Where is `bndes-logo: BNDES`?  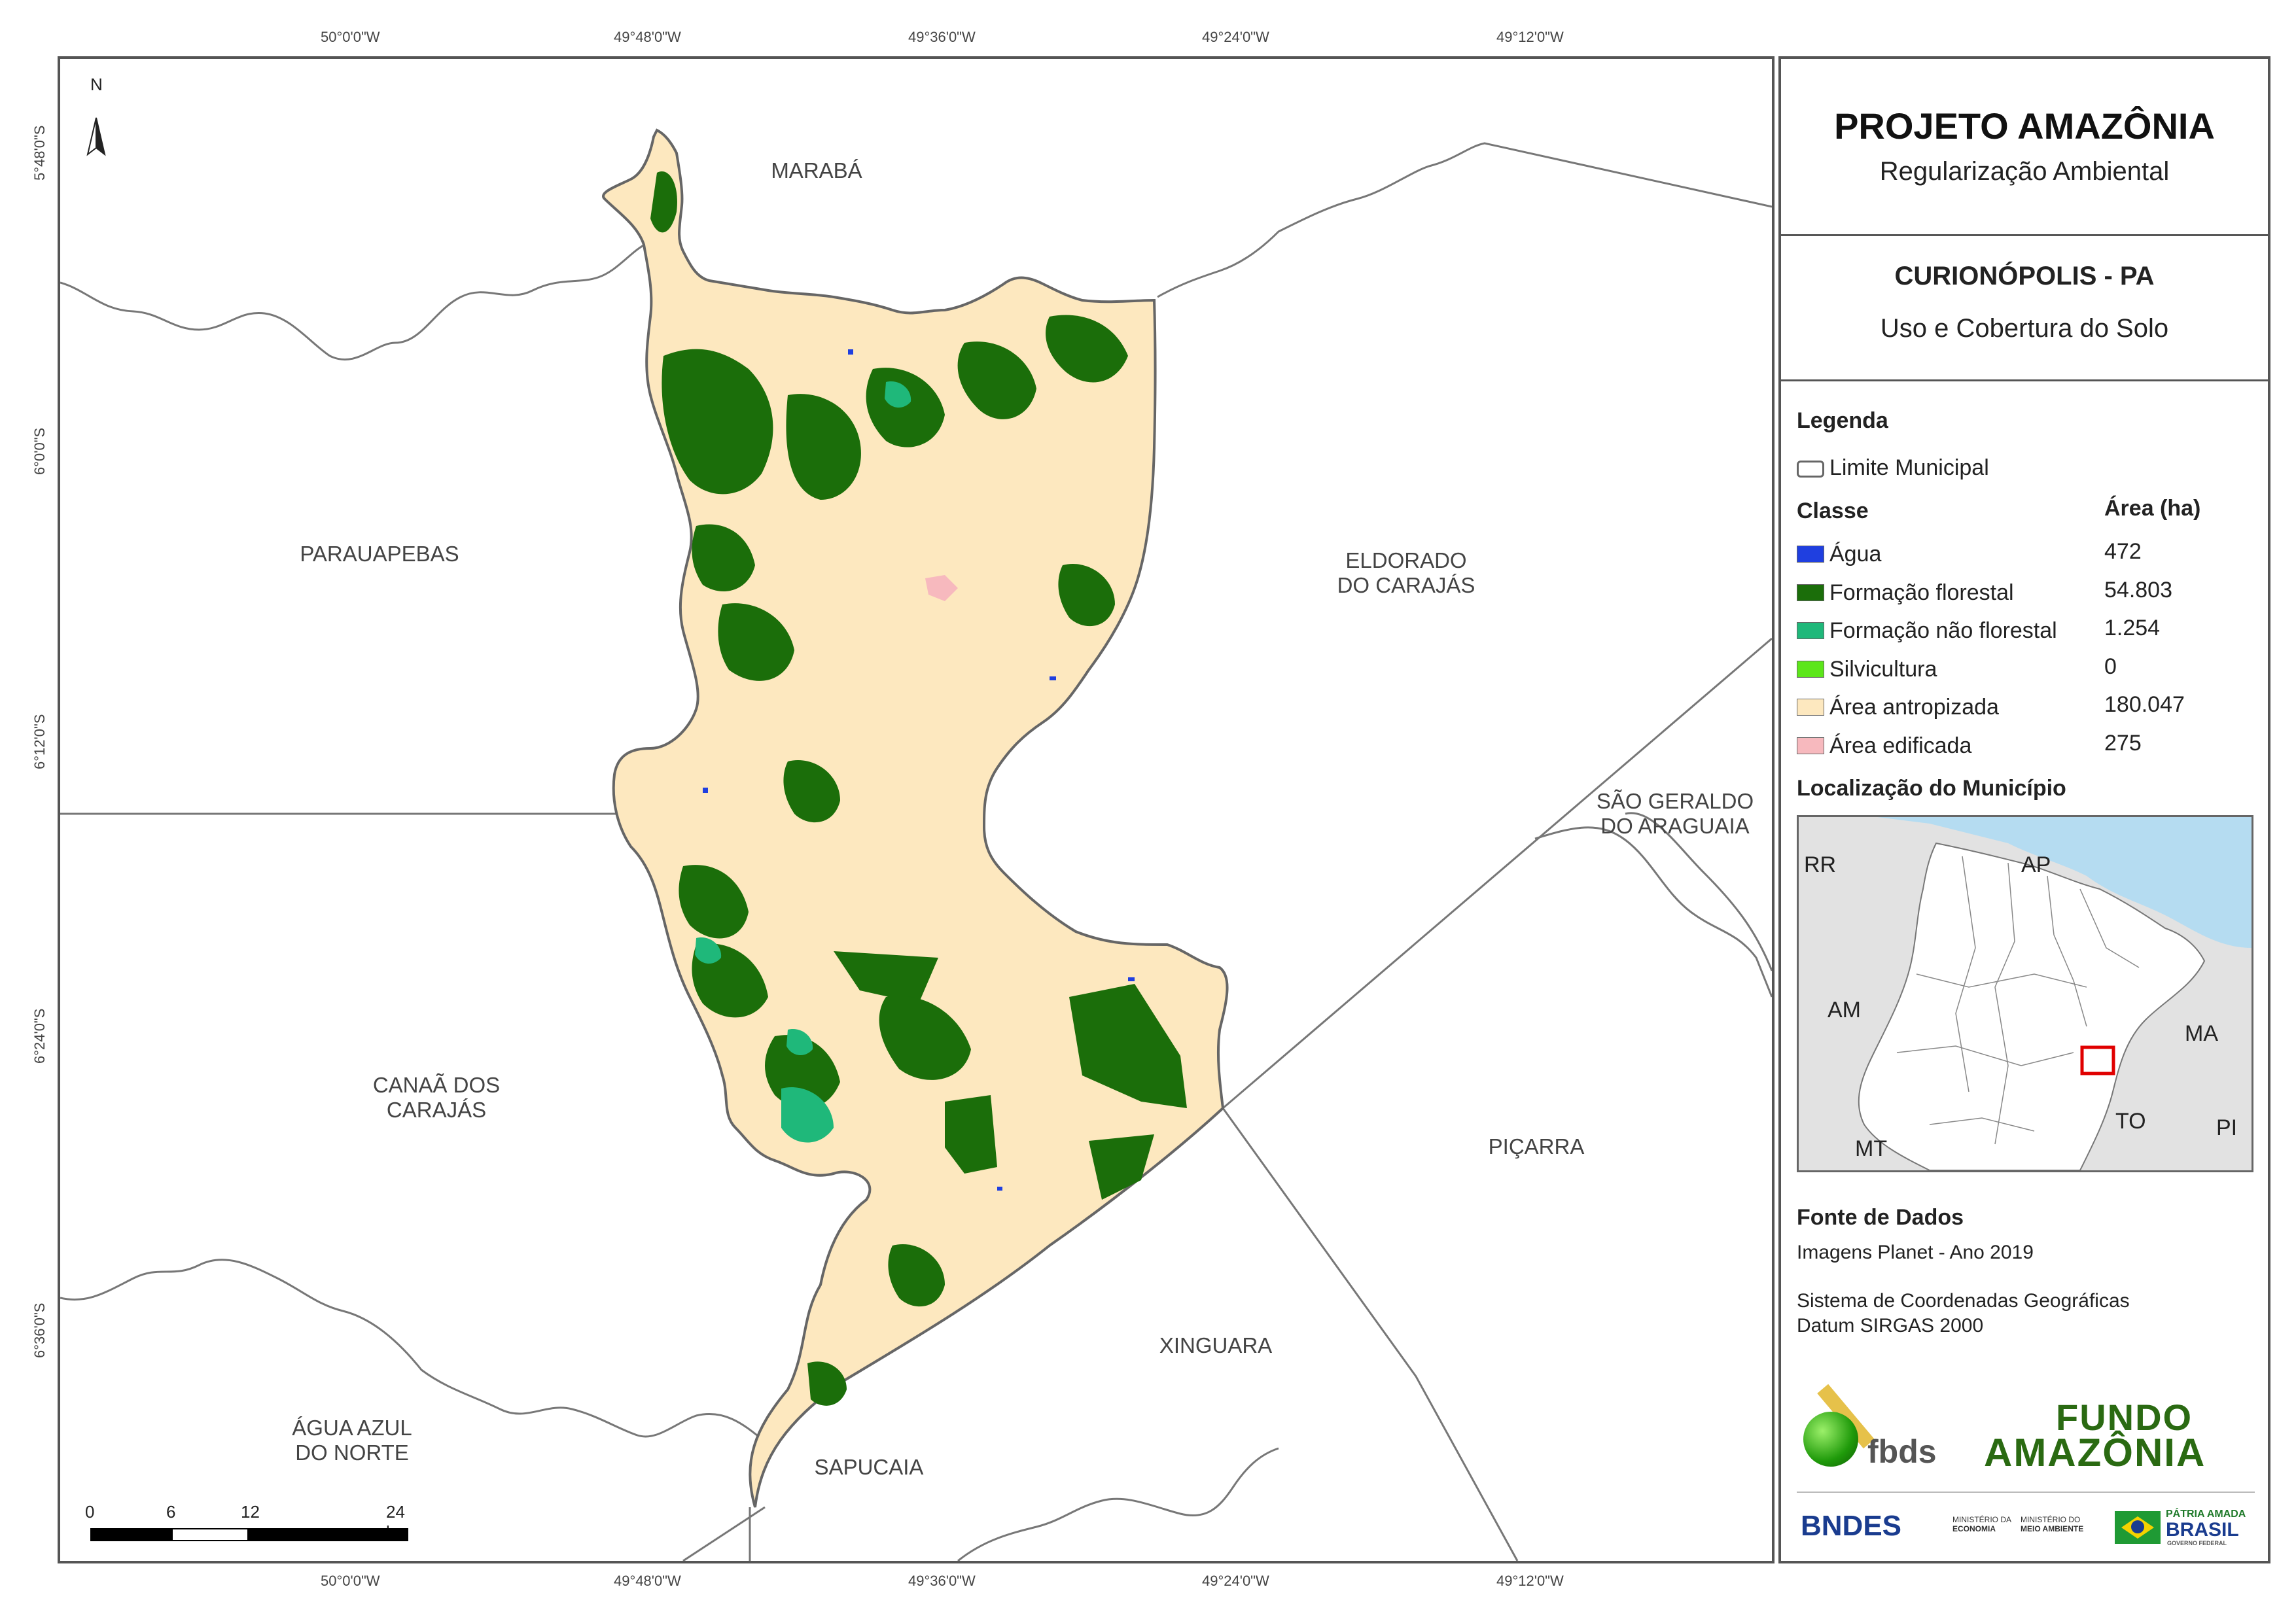 bndes-logo: BNDES is located at coordinates (1851, 1526).